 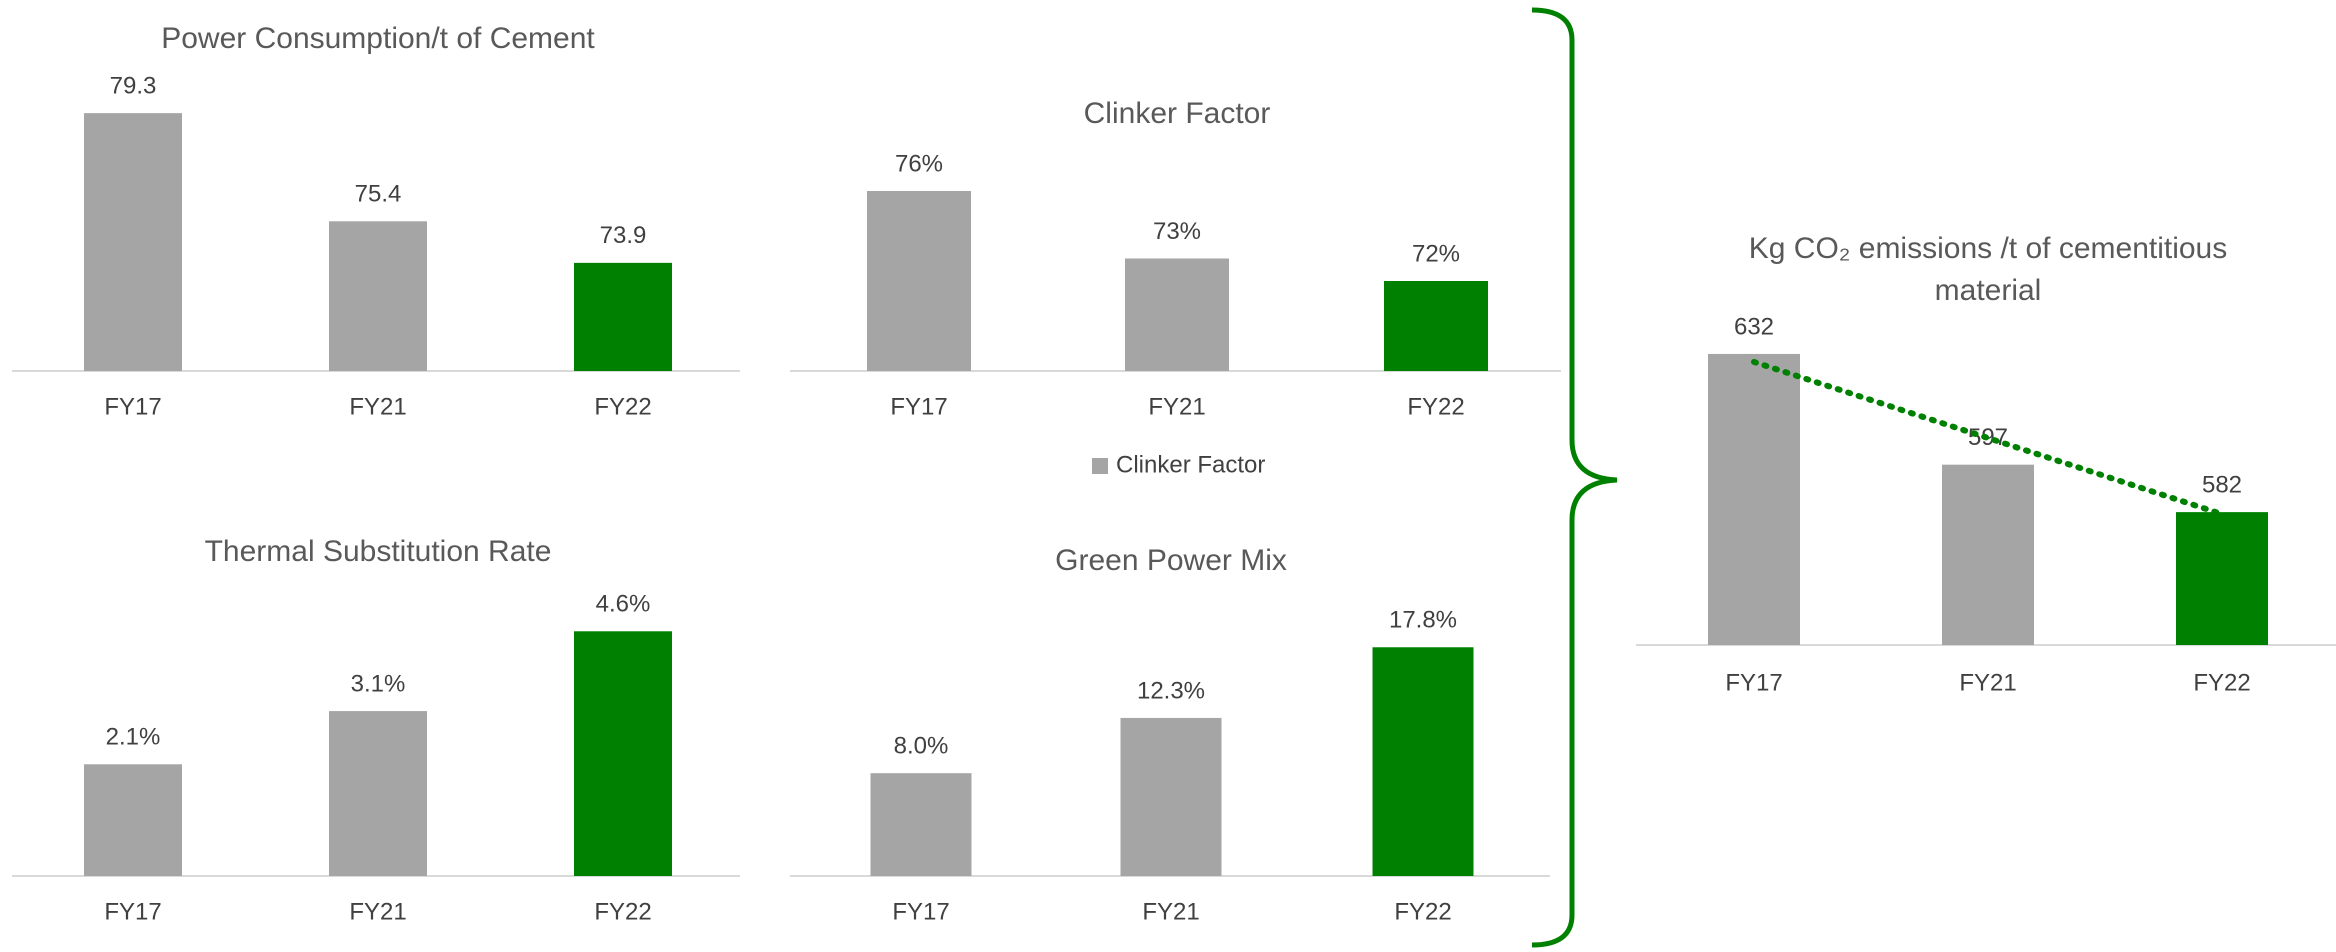 What do you see at coordinates (133, 85) in the screenshot?
I see `data-label: 79.3` at bounding box center [133, 85].